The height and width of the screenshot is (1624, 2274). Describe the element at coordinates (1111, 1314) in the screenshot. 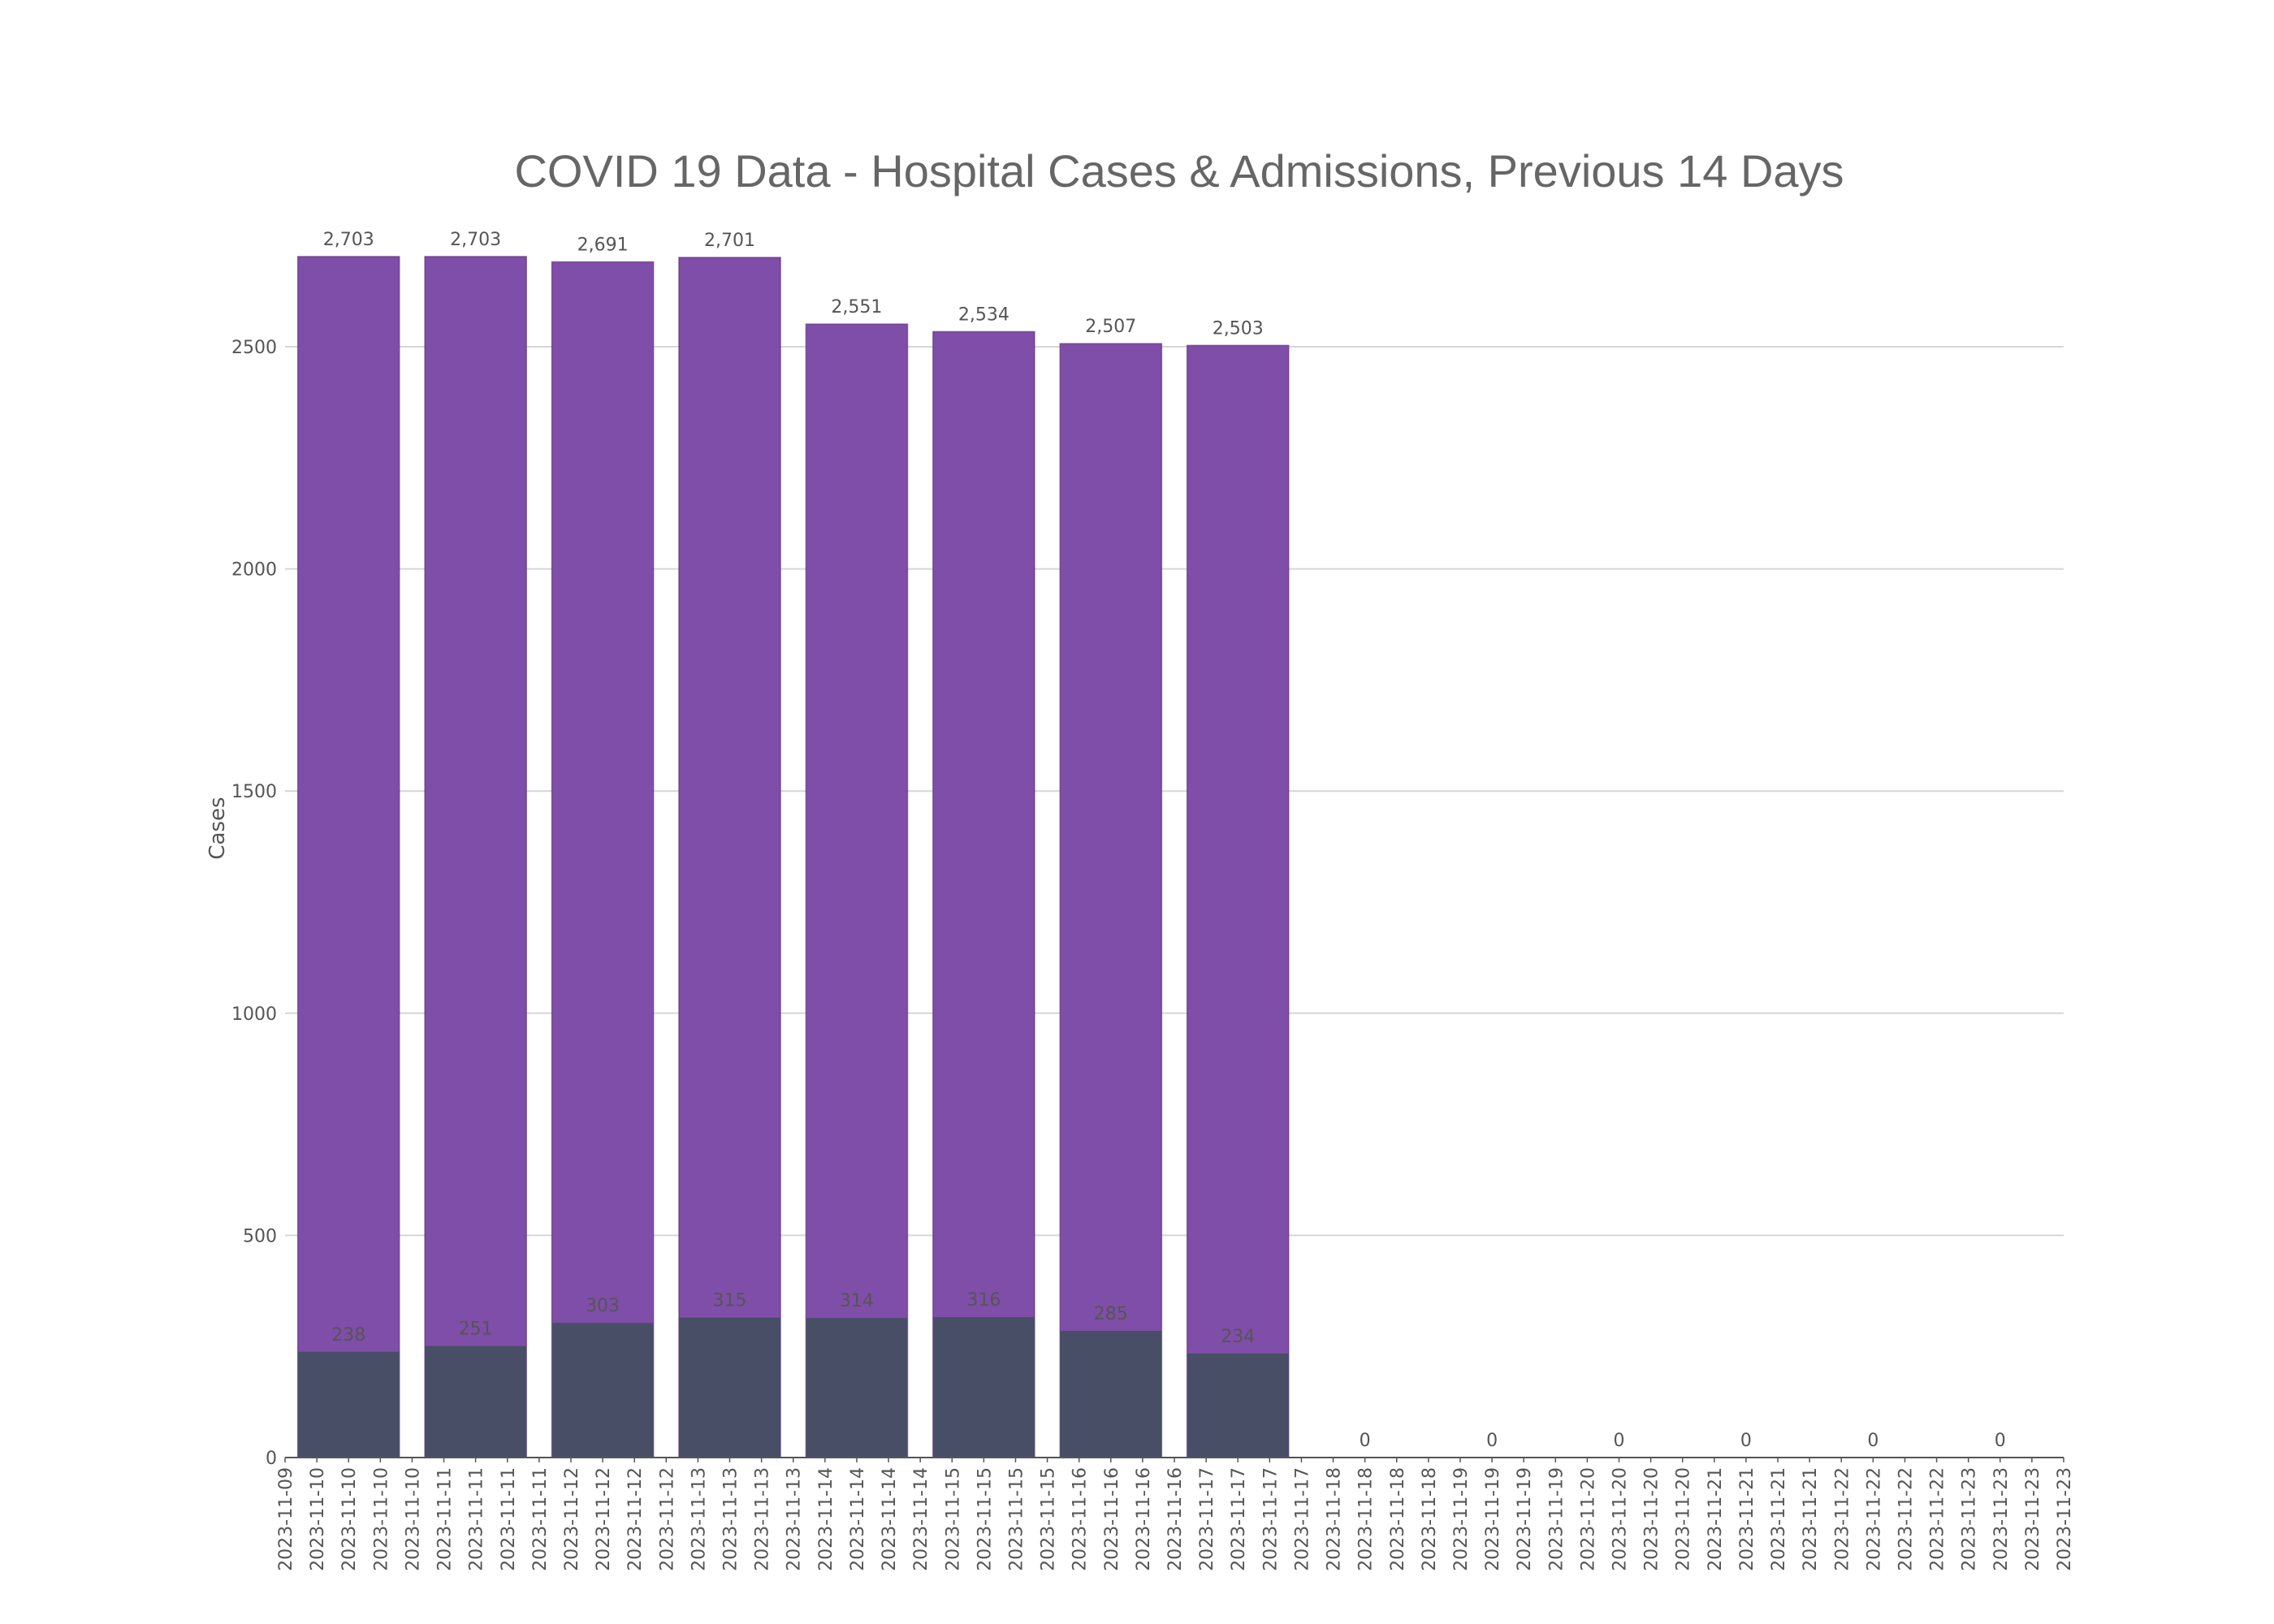

I see `data-label-admissions: 285` at that location.